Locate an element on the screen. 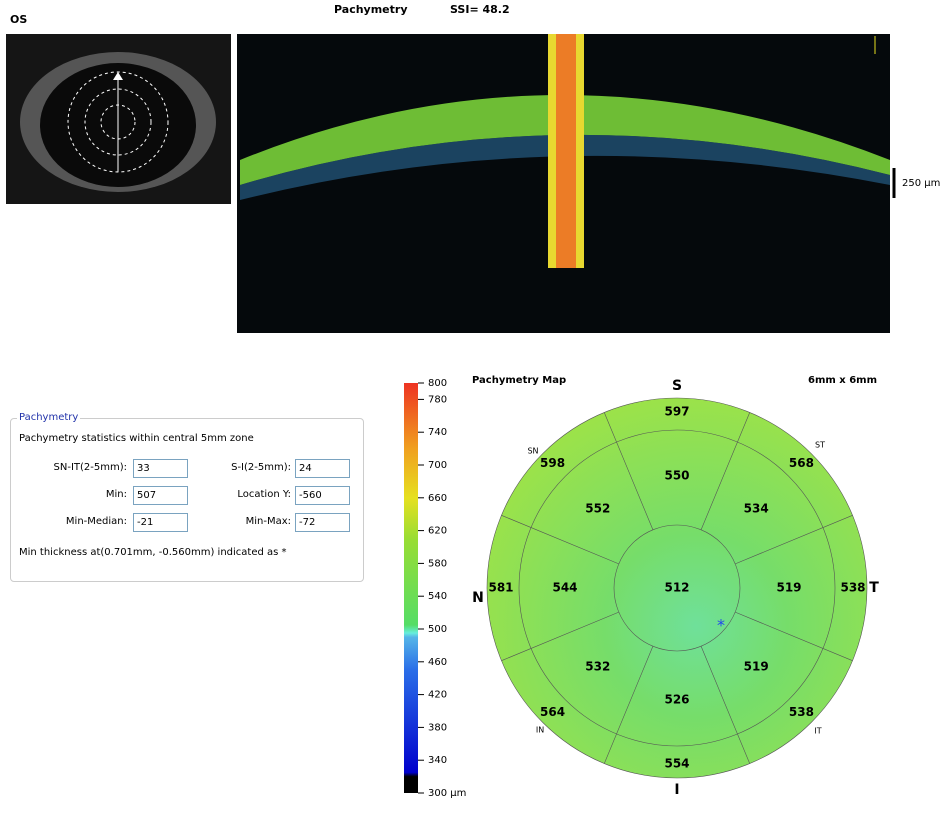  reflex-core is located at coordinates (566, 151).